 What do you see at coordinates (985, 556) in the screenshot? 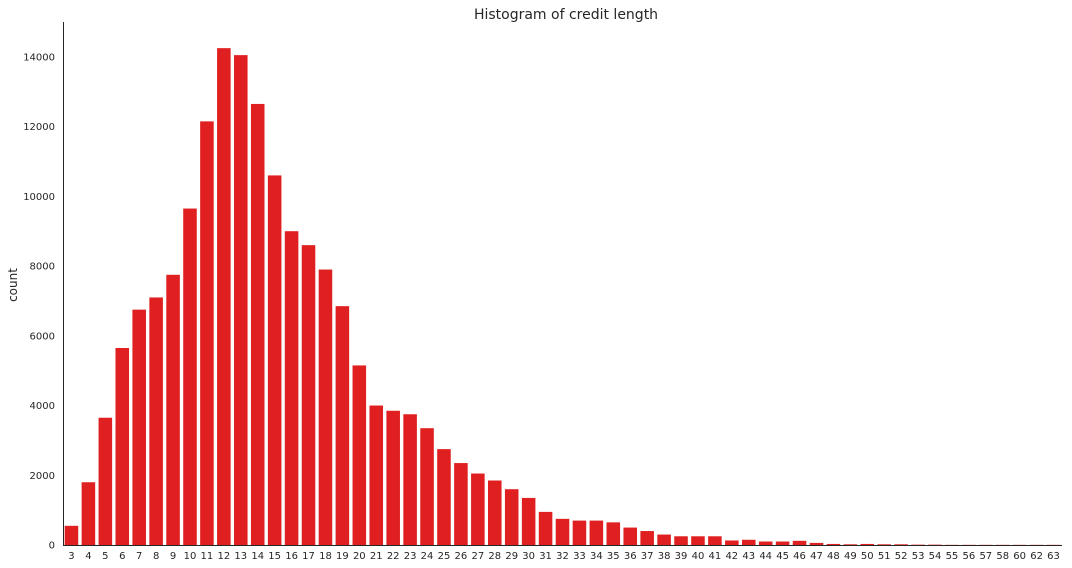
I see `x-tick-label: 57` at bounding box center [985, 556].